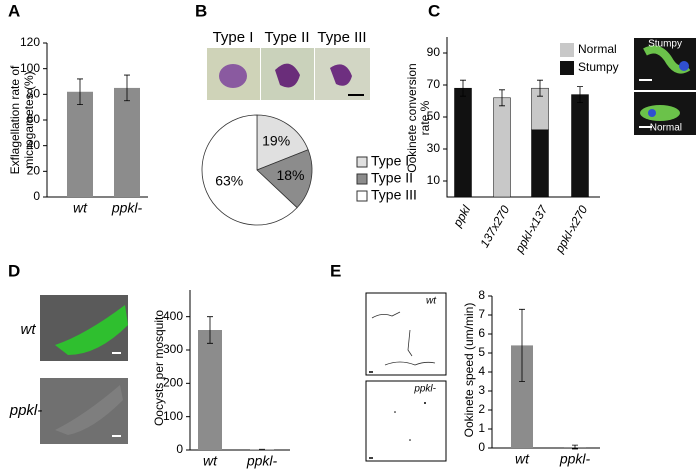 Image resolution: width=699 pixels, height=471 pixels. What do you see at coordinates (481, 295) in the screenshot?
I see `y-tick-label: 8` at bounding box center [481, 295].